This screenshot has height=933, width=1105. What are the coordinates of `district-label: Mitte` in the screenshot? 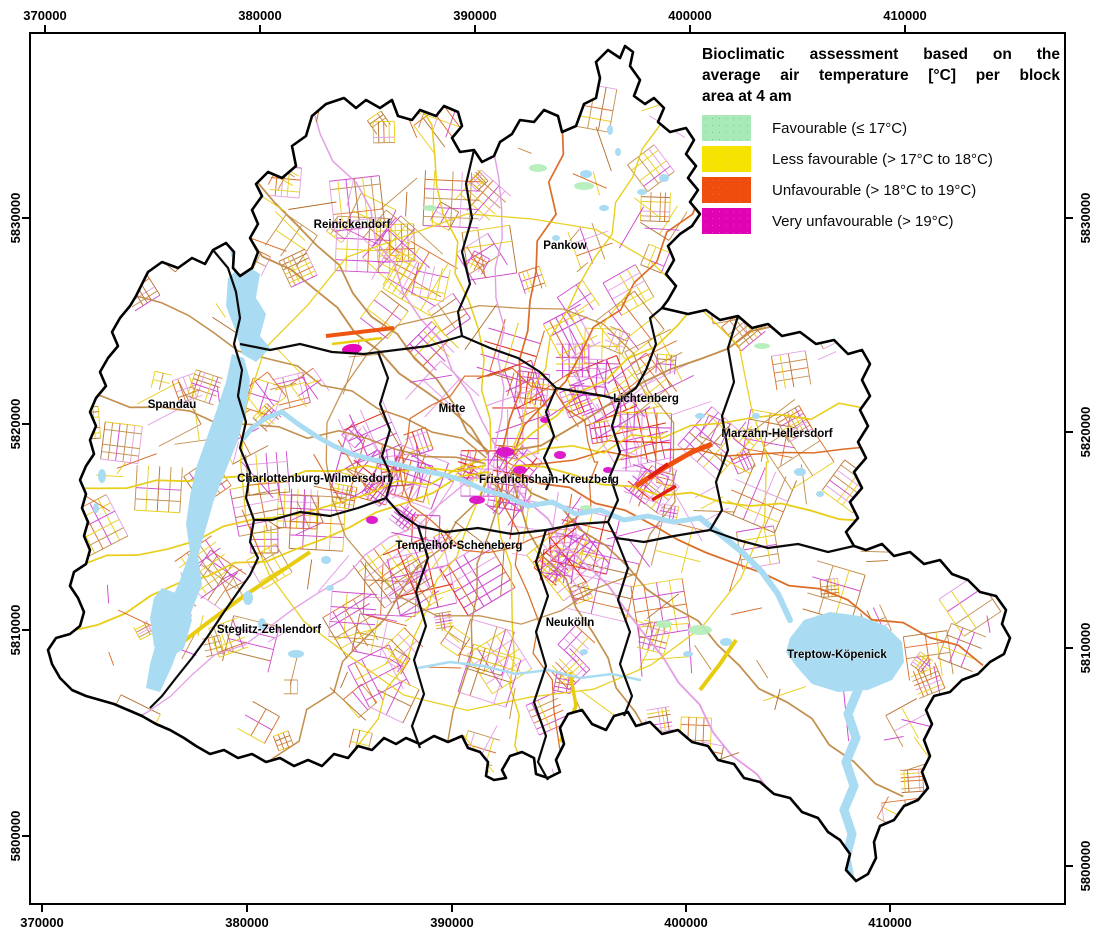 It's located at (452, 409).